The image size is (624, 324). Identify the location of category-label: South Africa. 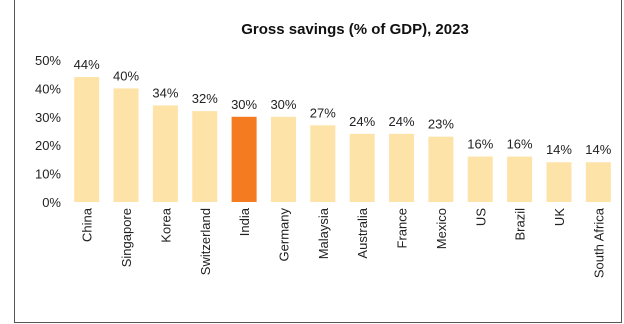
(598, 242).